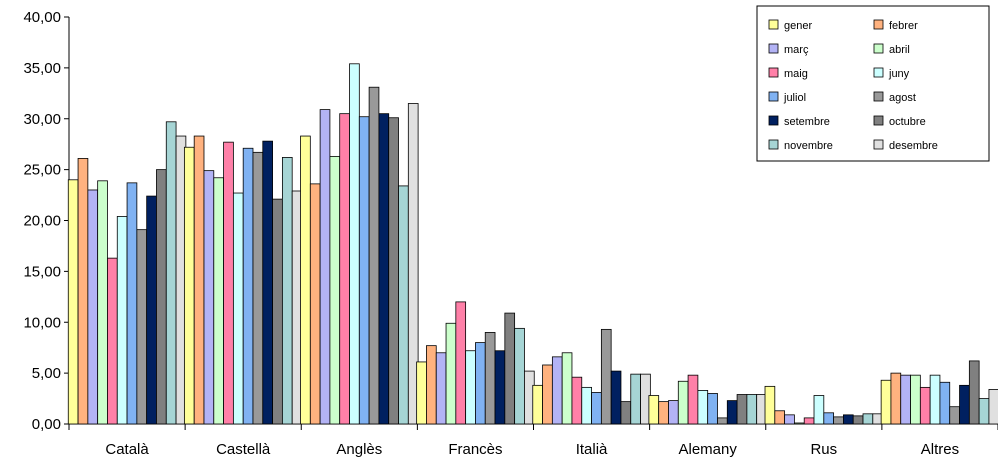 The width and height of the screenshot is (998, 467). I want to click on y-tick-label: 0,00, so click(46, 424).